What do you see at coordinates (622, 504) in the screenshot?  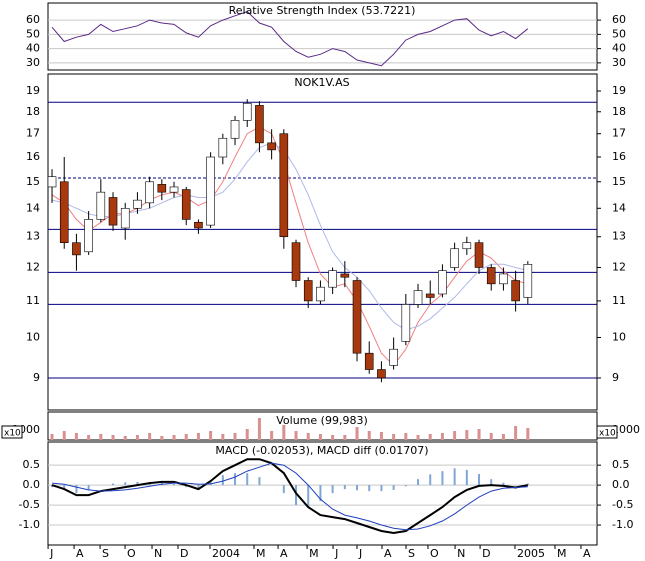 I see `y-tick-label-right: -0.5` at bounding box center [622, 504].